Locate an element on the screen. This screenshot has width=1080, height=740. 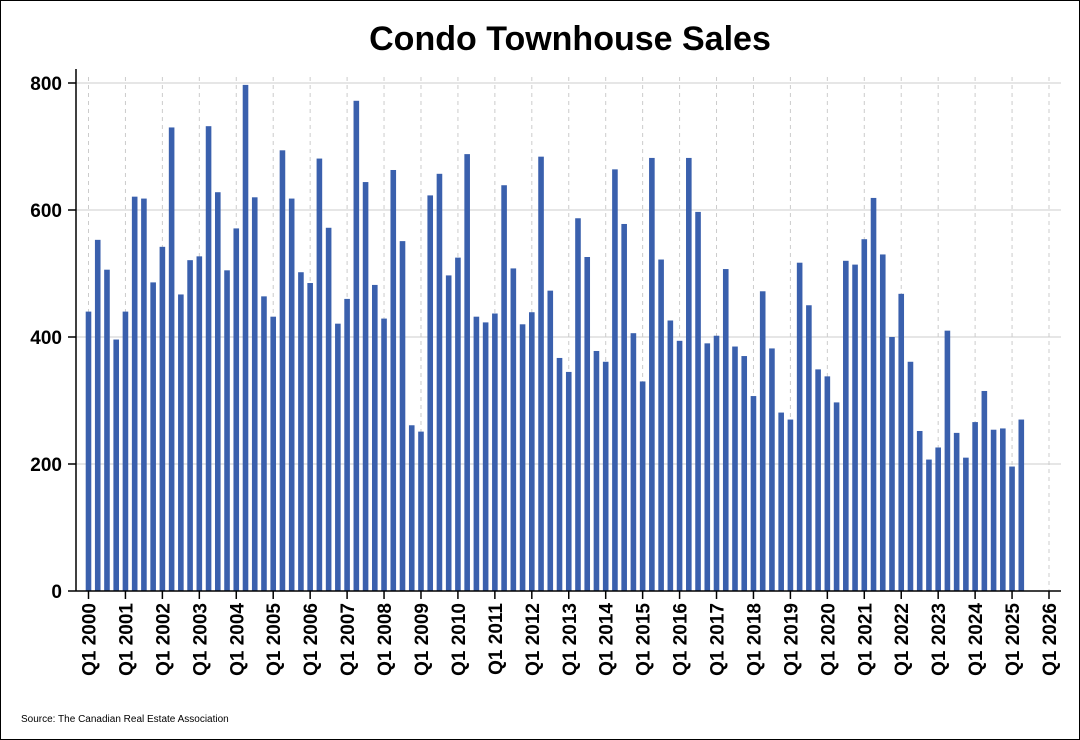
x-tick-label: Q1 2006 is located at coordinates (311, 639).